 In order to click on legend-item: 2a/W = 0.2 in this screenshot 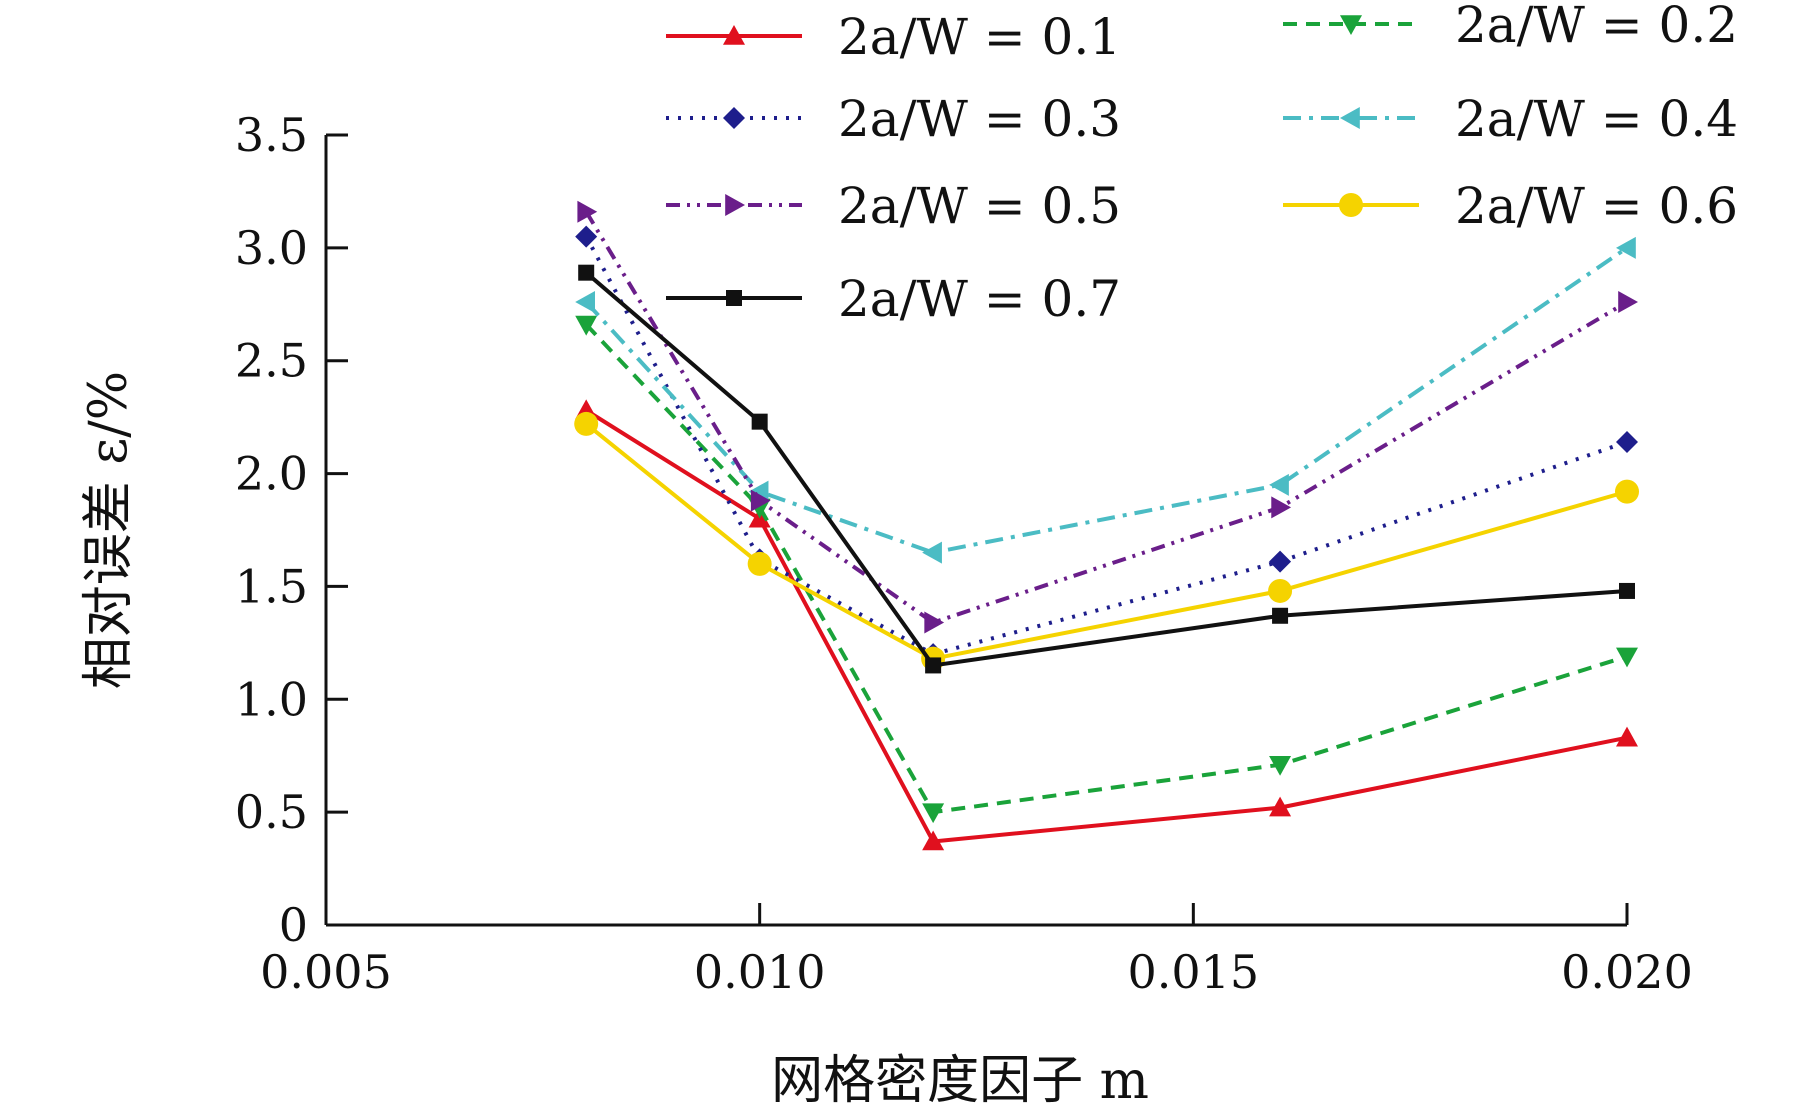, I will do `click(1510, 27)`.